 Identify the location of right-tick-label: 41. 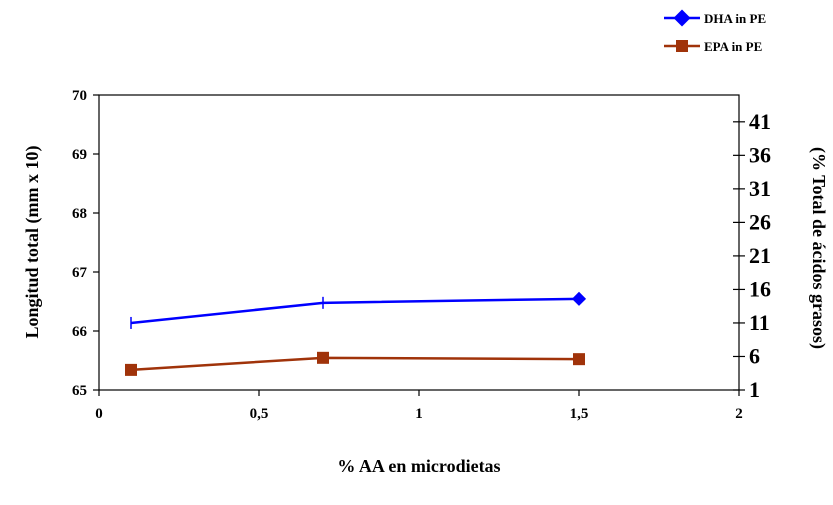
(760, 121).